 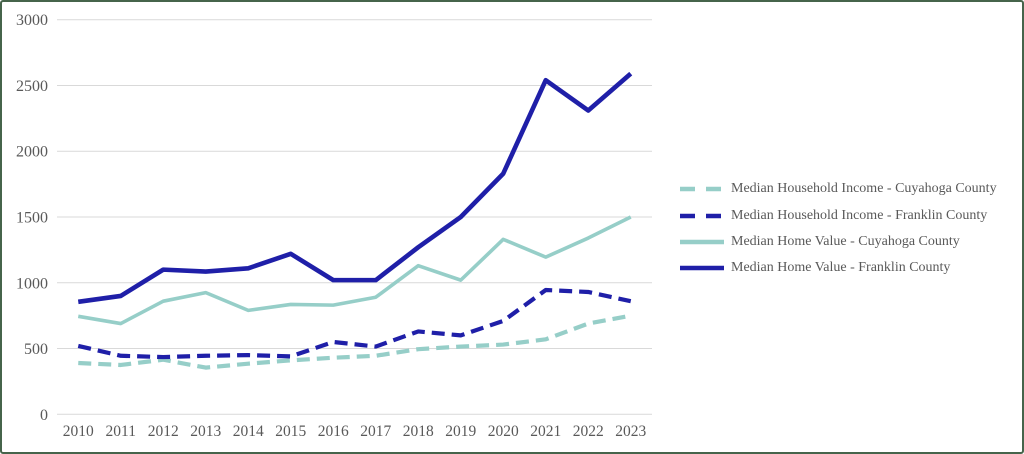 I want to click on x-tick-label: 2022, so click(x=588, y=431).